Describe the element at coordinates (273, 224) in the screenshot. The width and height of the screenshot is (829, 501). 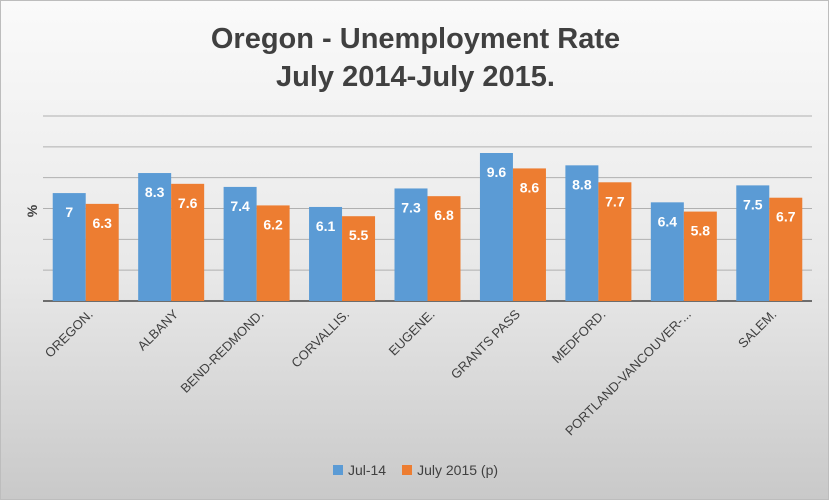
I see `data-label-july-2015-p-bend-redmond: 6.2` at that location.